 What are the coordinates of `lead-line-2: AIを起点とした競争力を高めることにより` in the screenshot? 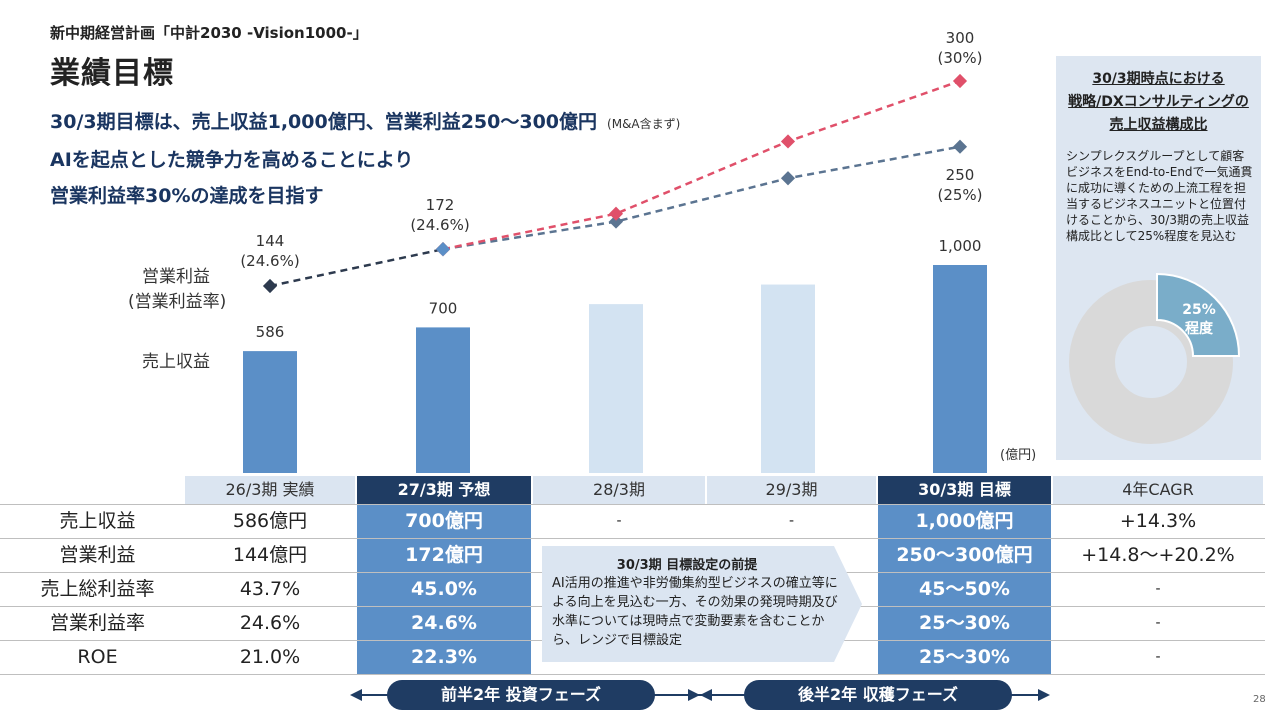 It's located at (232, 160).